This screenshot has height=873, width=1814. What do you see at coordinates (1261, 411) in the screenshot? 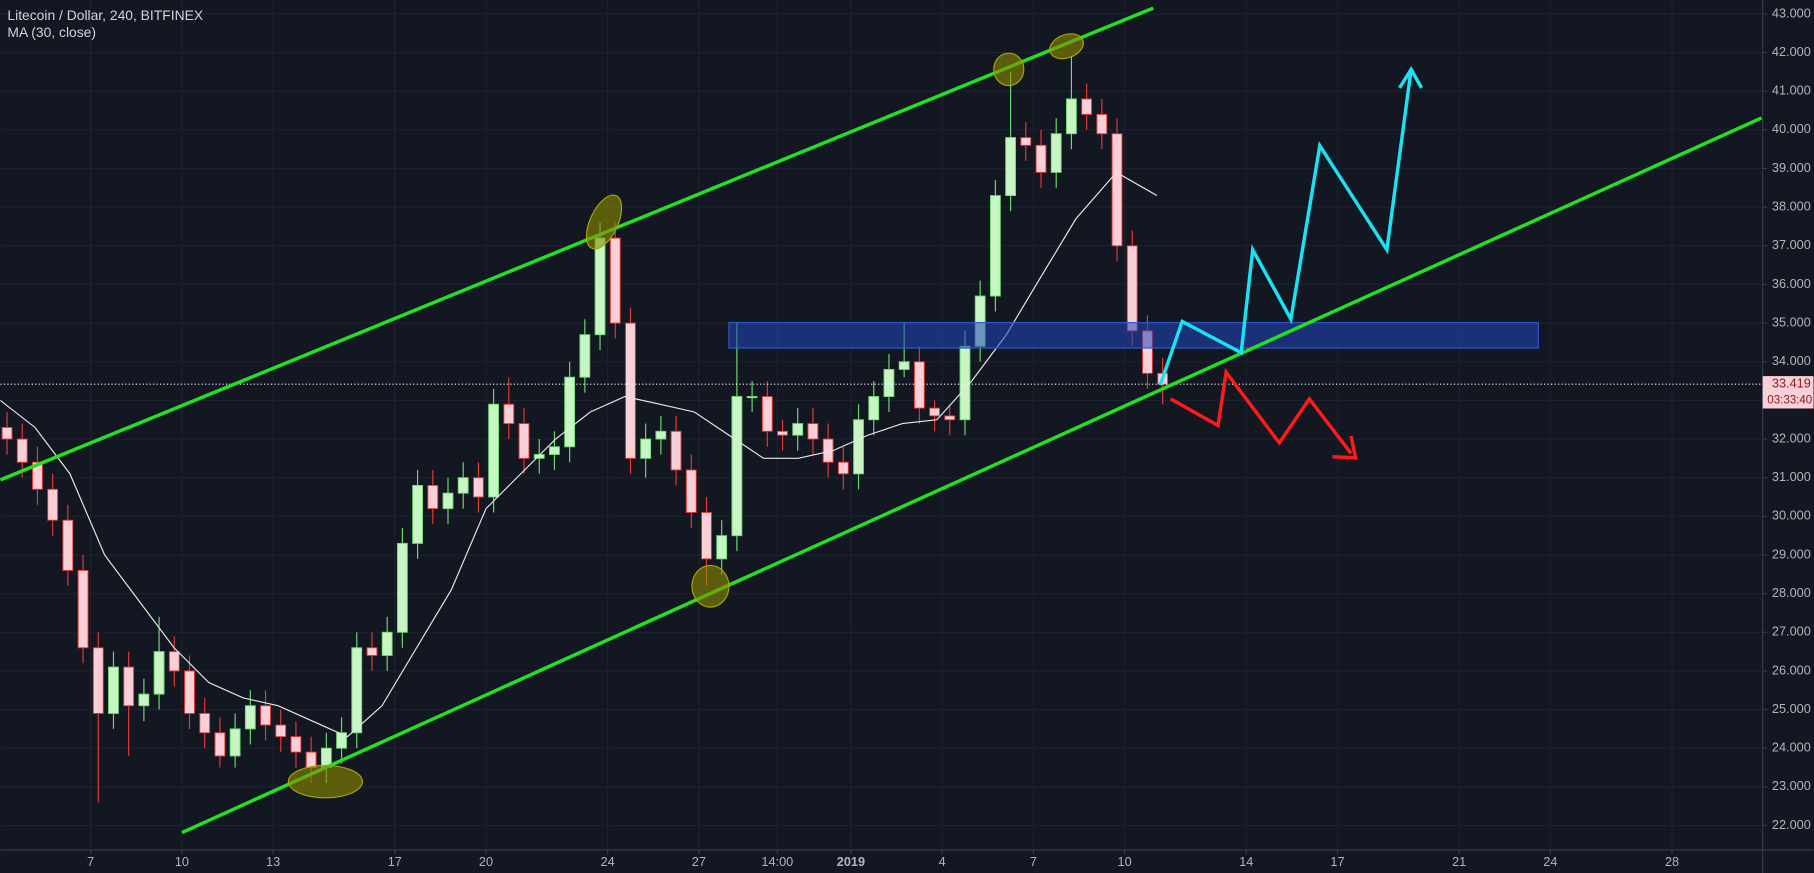
I see `bear-path` at bounding box center [1261, 411].